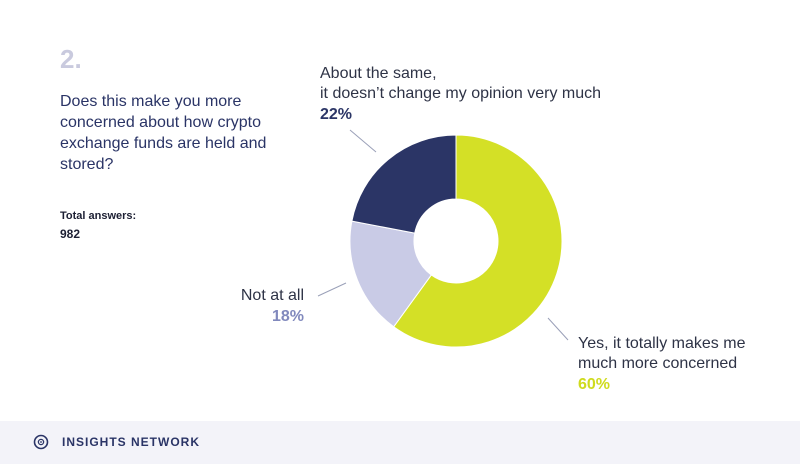  What do you see at coordinates (70, 234) in the screenshot?
I see `total-answers-value: 982` at bounding box center [70, 234].